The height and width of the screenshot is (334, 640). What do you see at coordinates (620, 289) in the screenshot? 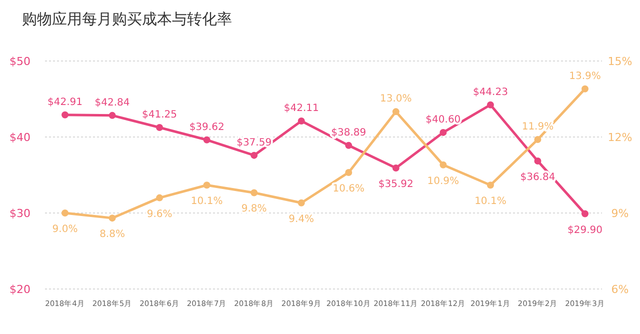
I see `y2-tick-label: 6%` at bounding box center [620, 289].